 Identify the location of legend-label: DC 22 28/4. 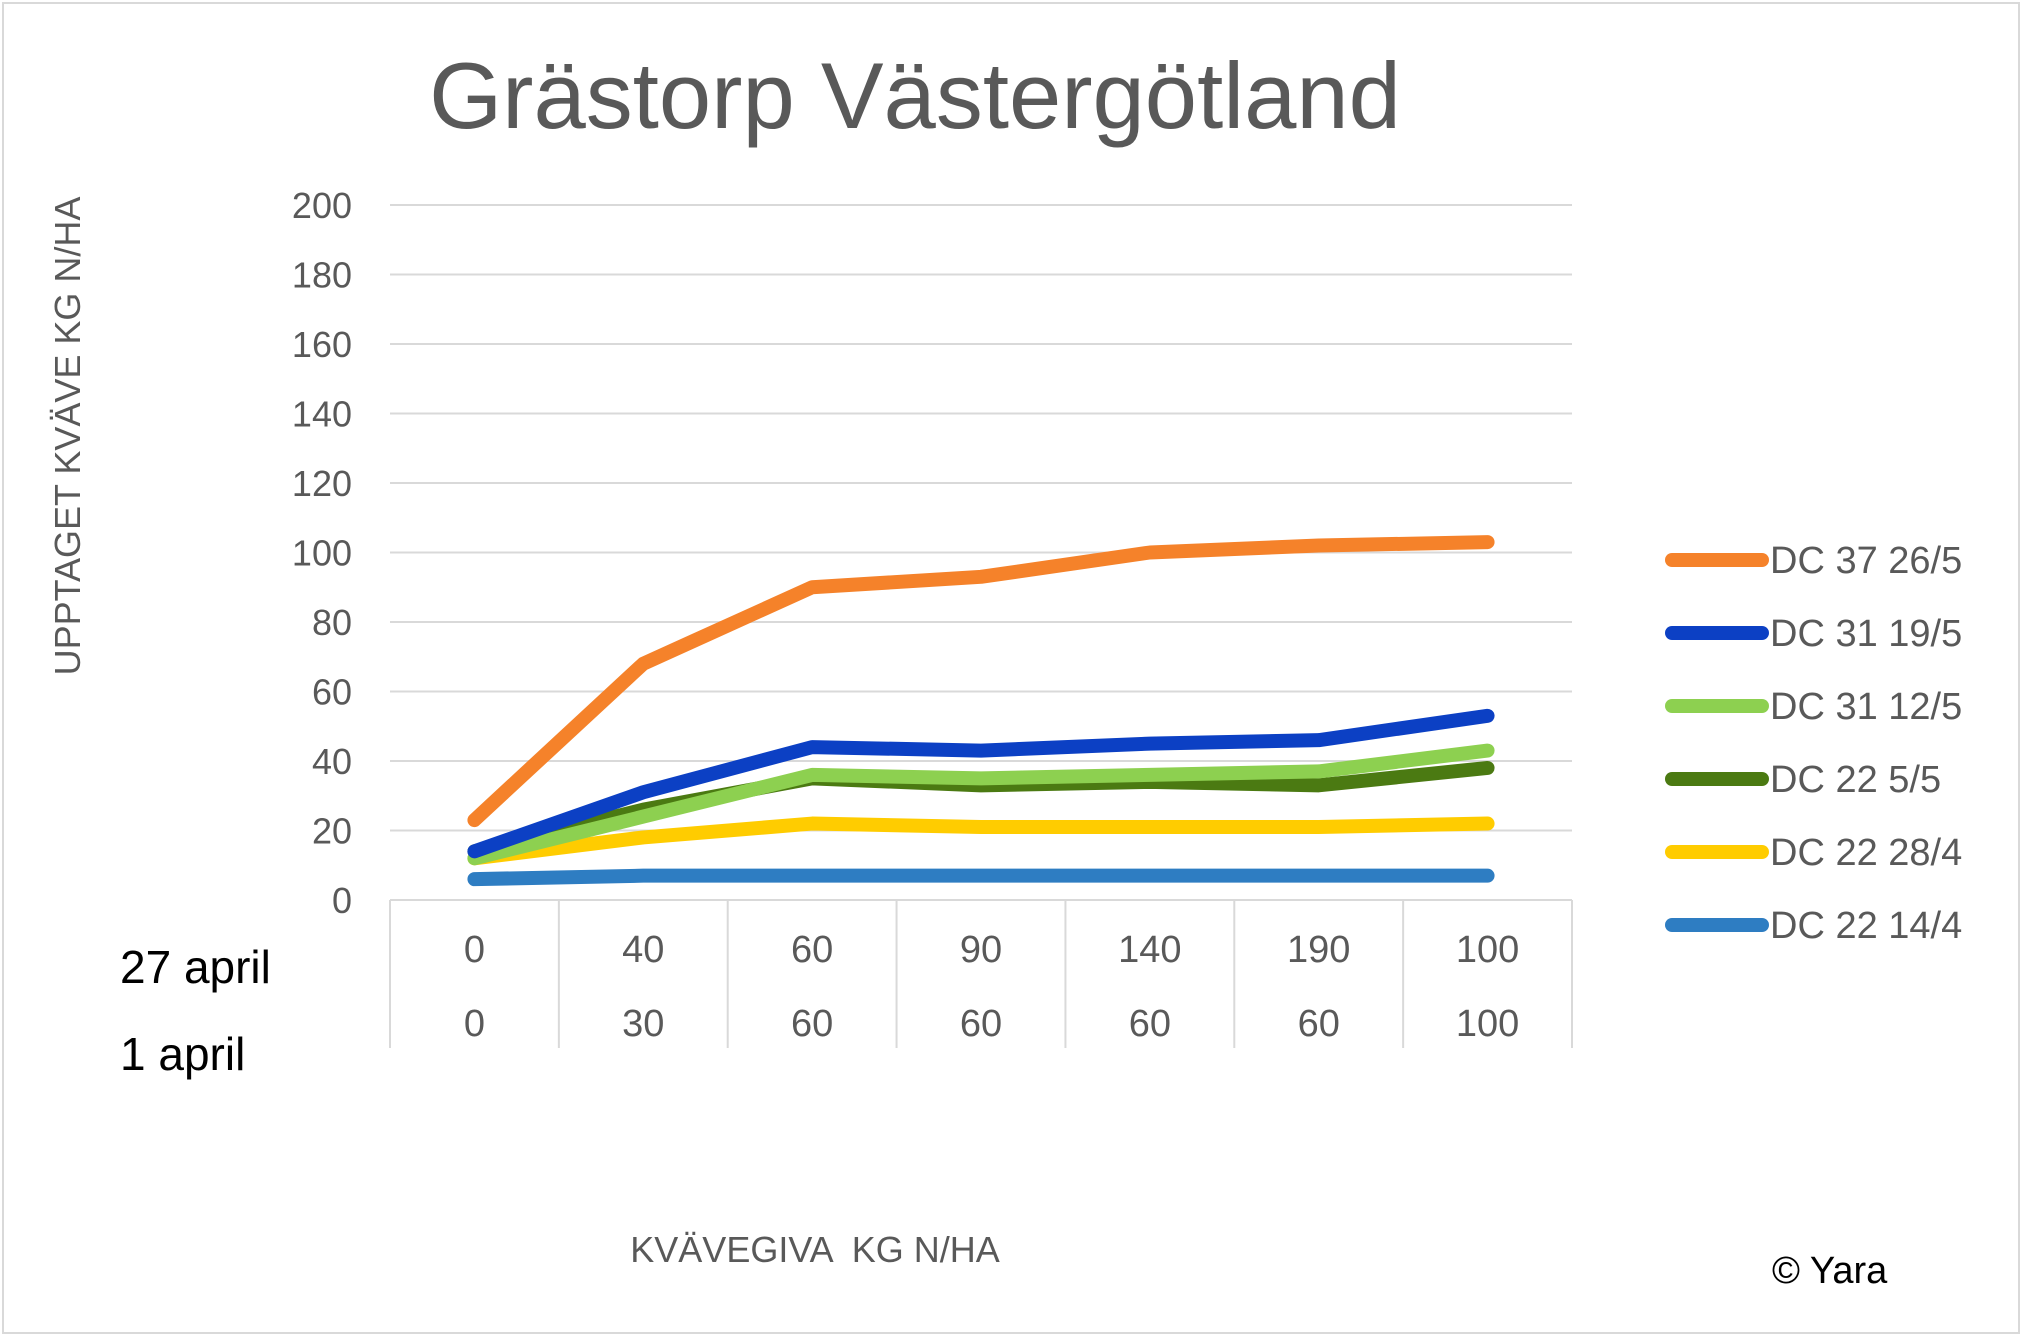
(1866, 853).